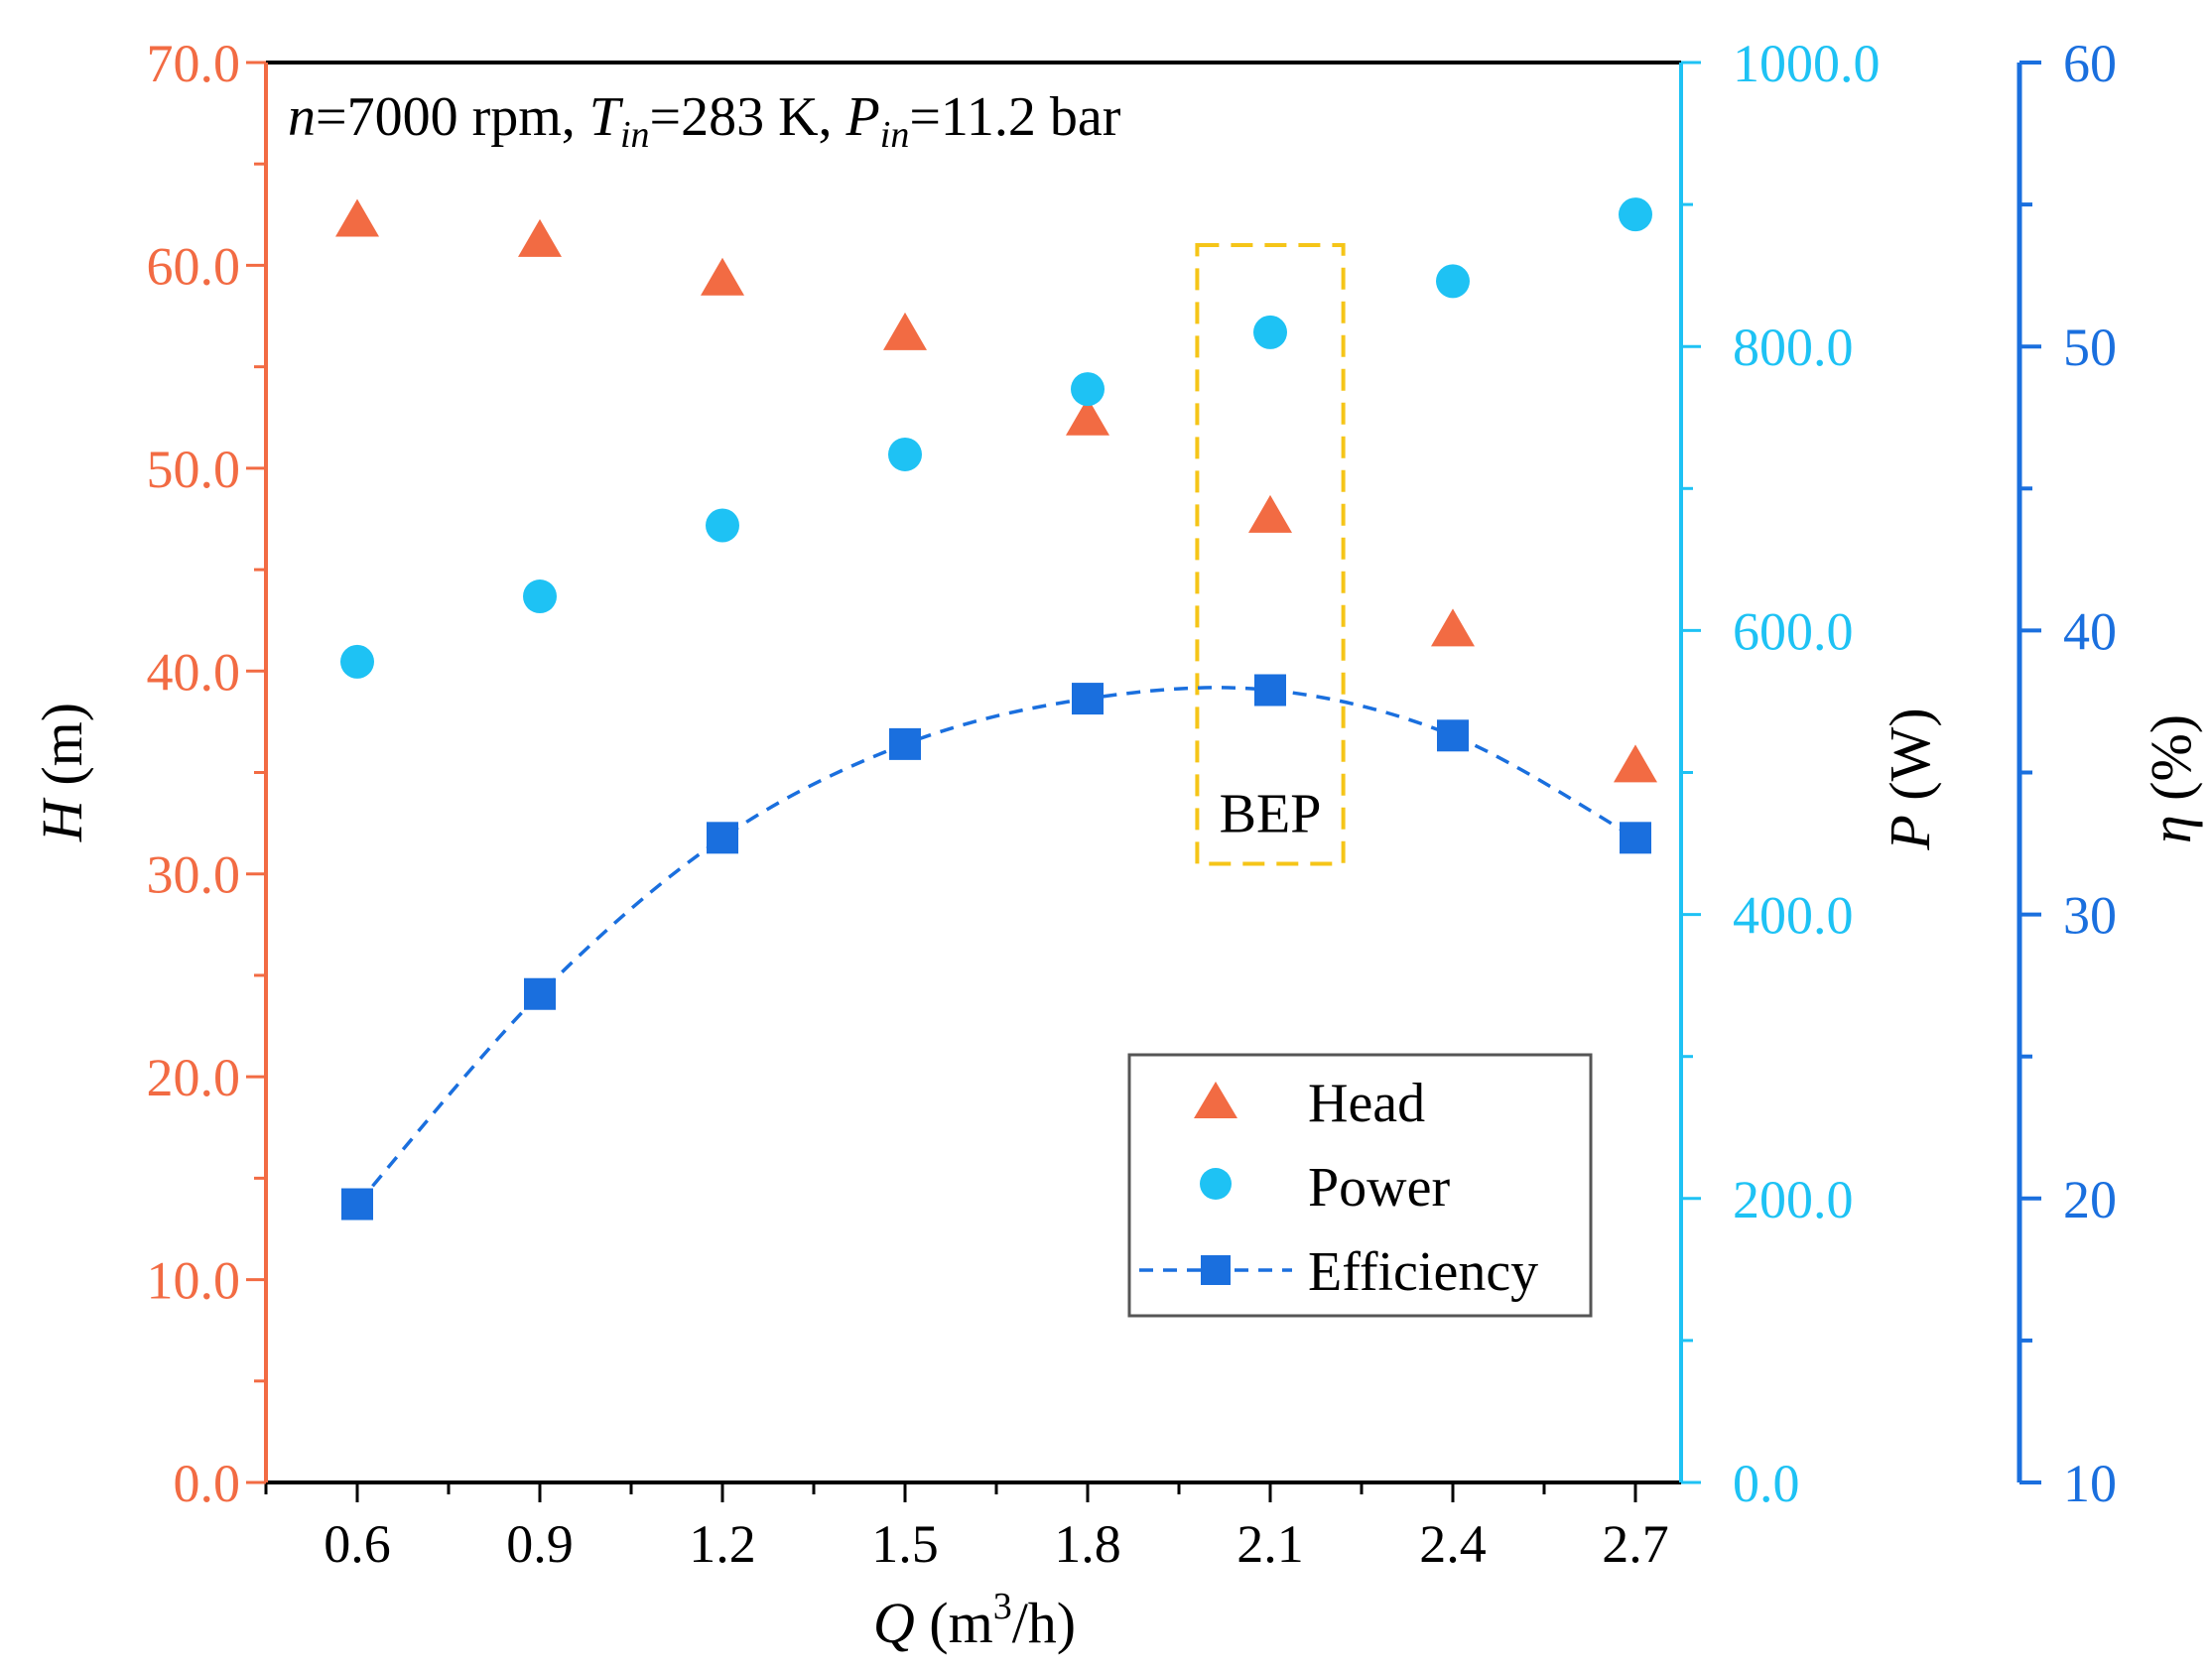 Image resolution: width=2212 pixels, height=1672 pixels. What do you see at coordinates (704, 121) in the screenshot?
I see `chart-title: n=7000 rpm, Tin=283 K, Pin=11.2 bar` at bounding box center [704, 121].